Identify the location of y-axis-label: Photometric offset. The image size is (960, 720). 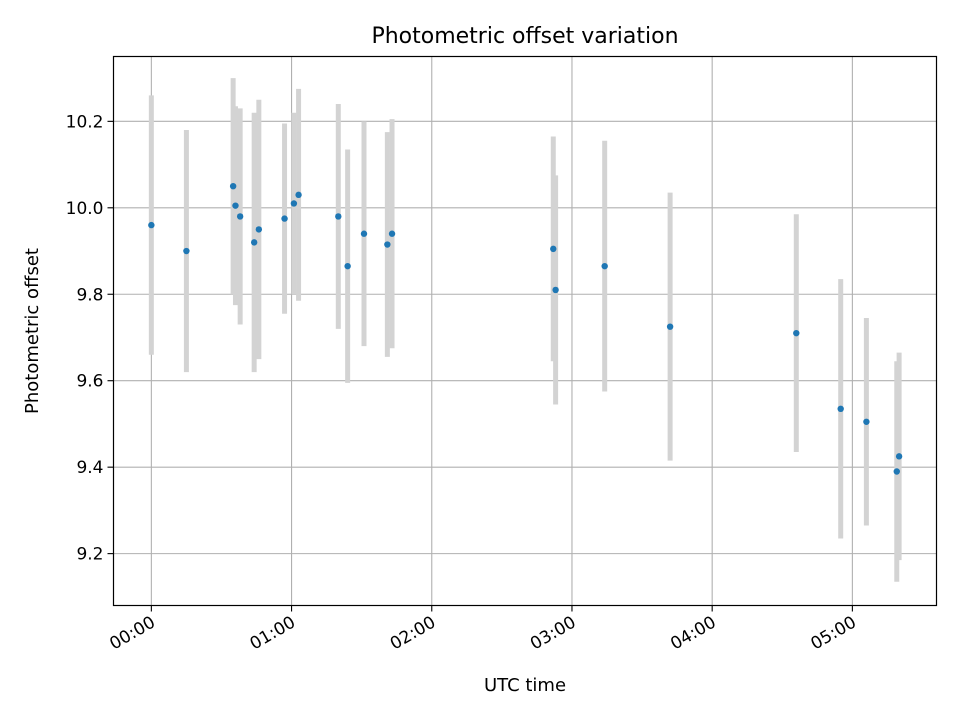
(32, 331).